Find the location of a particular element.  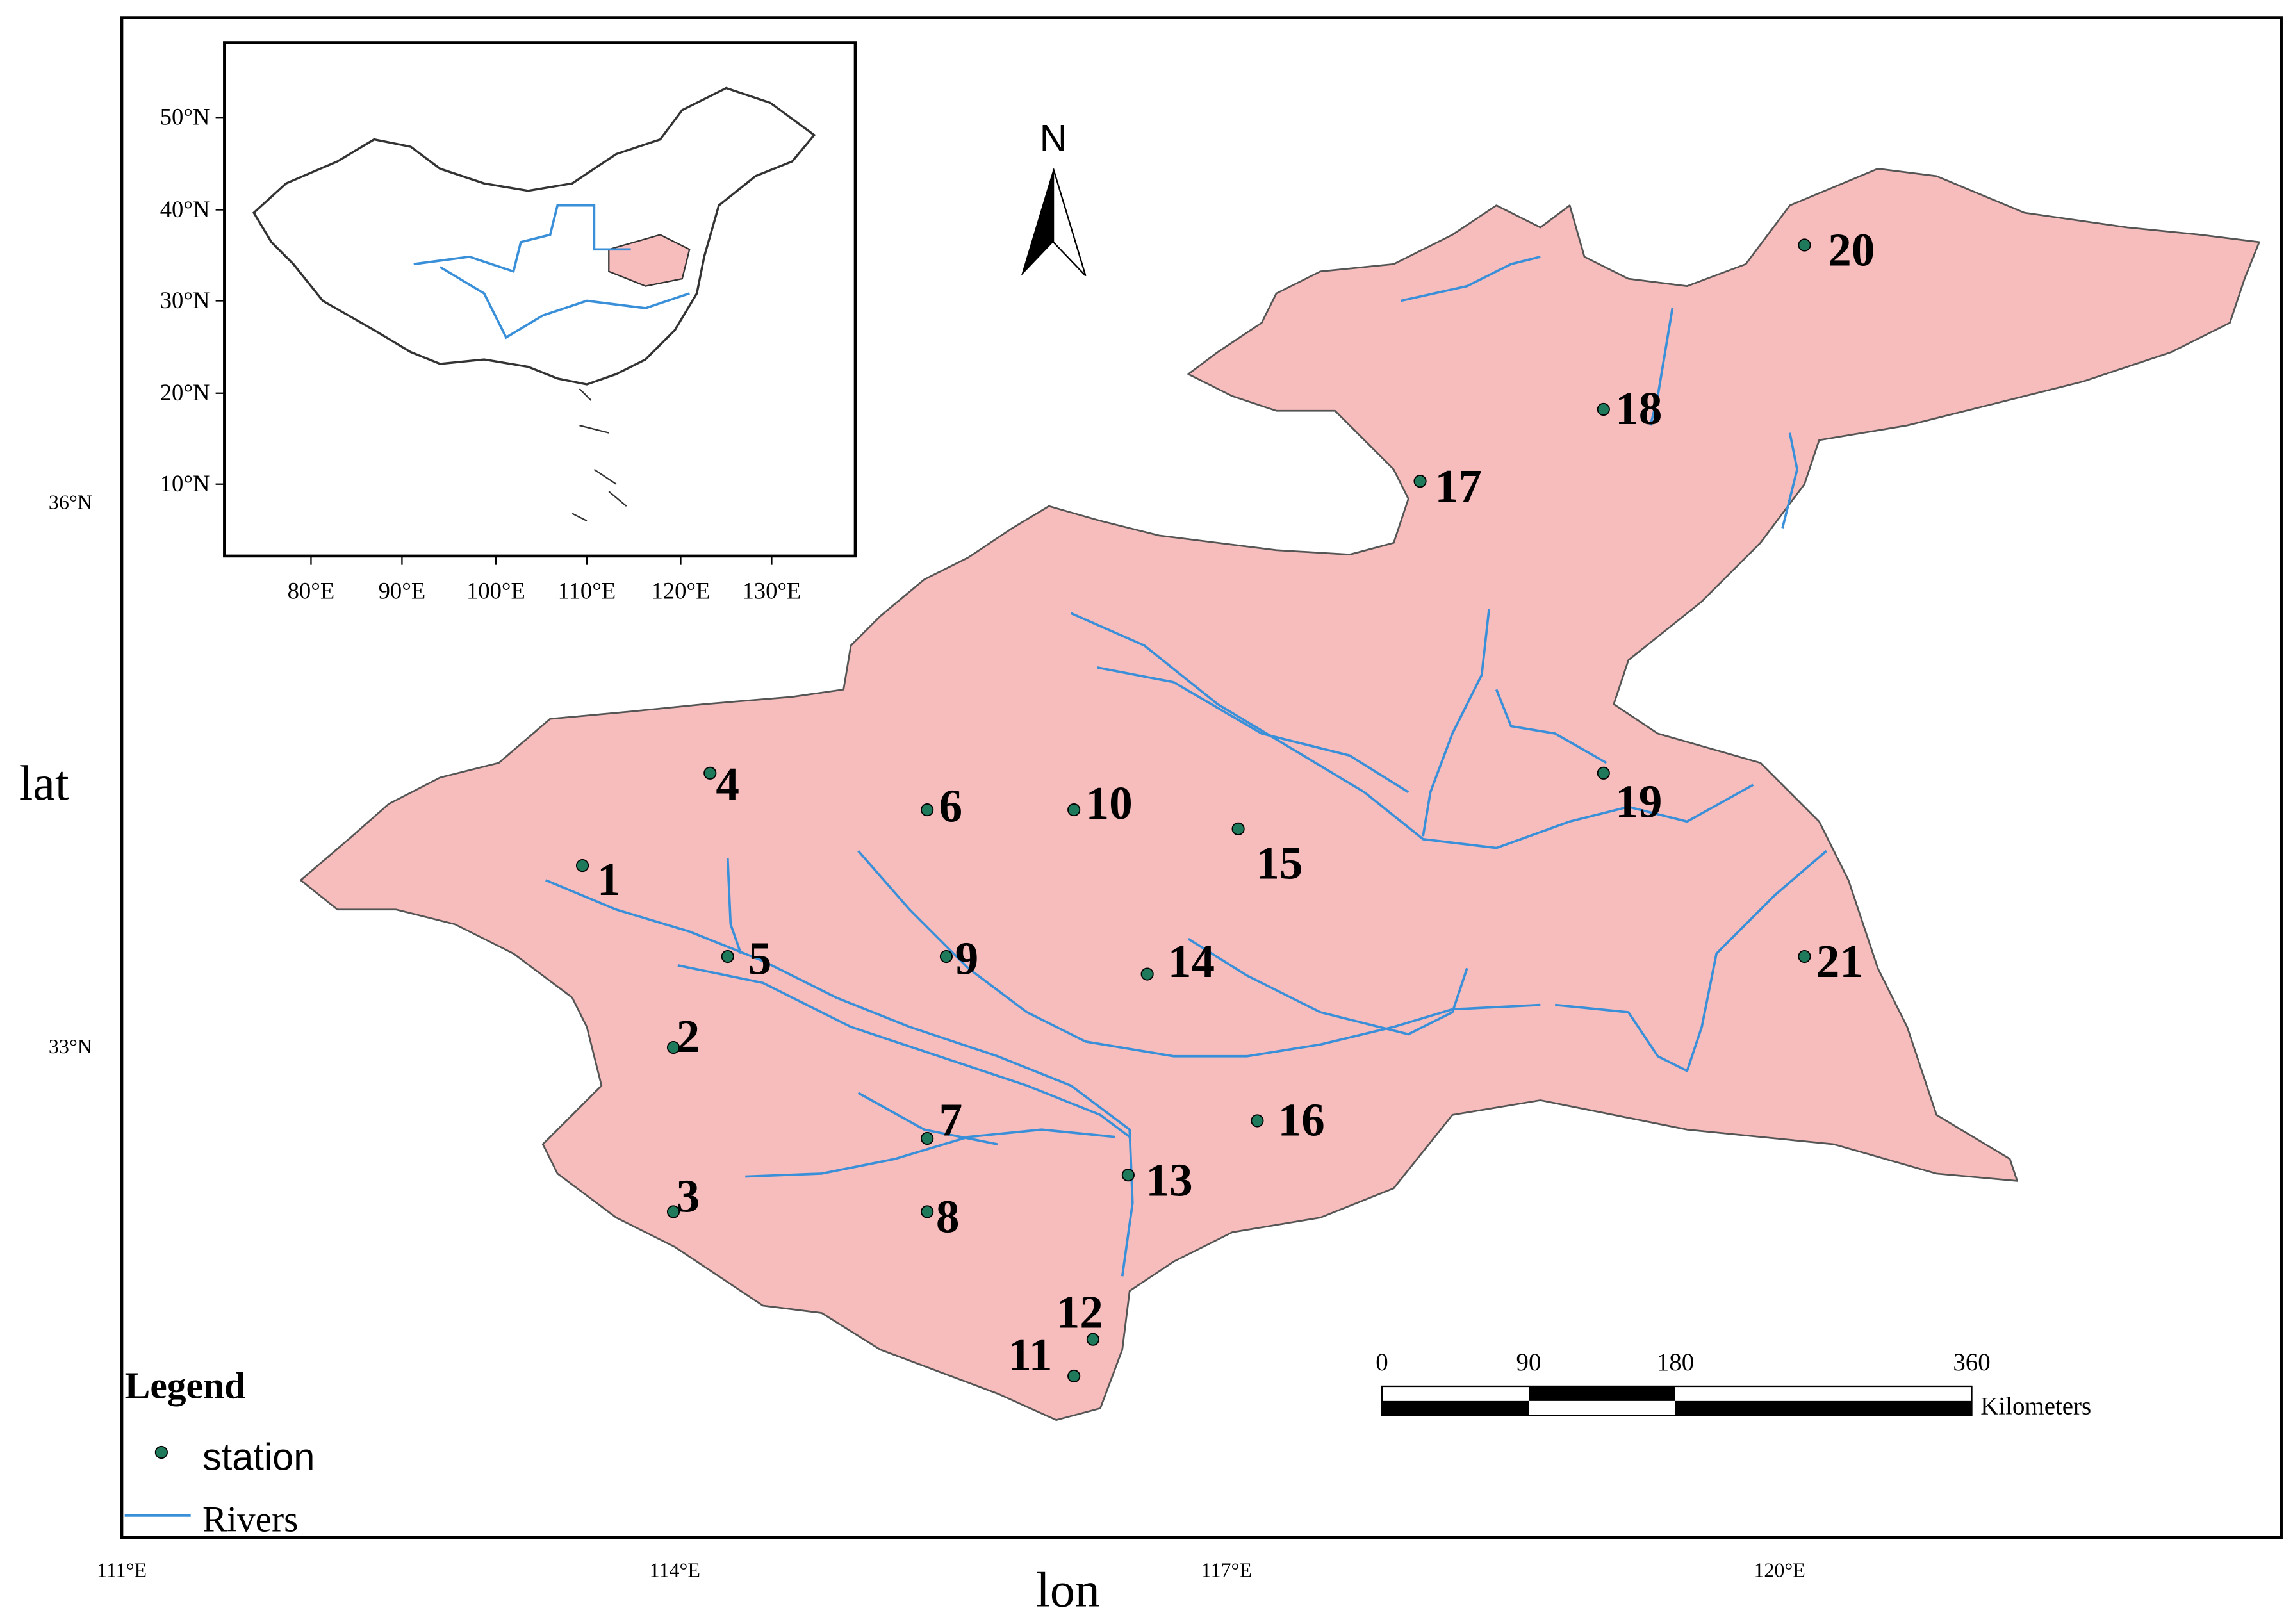

station-label: 11 is located at coordinates (1030, 1355).